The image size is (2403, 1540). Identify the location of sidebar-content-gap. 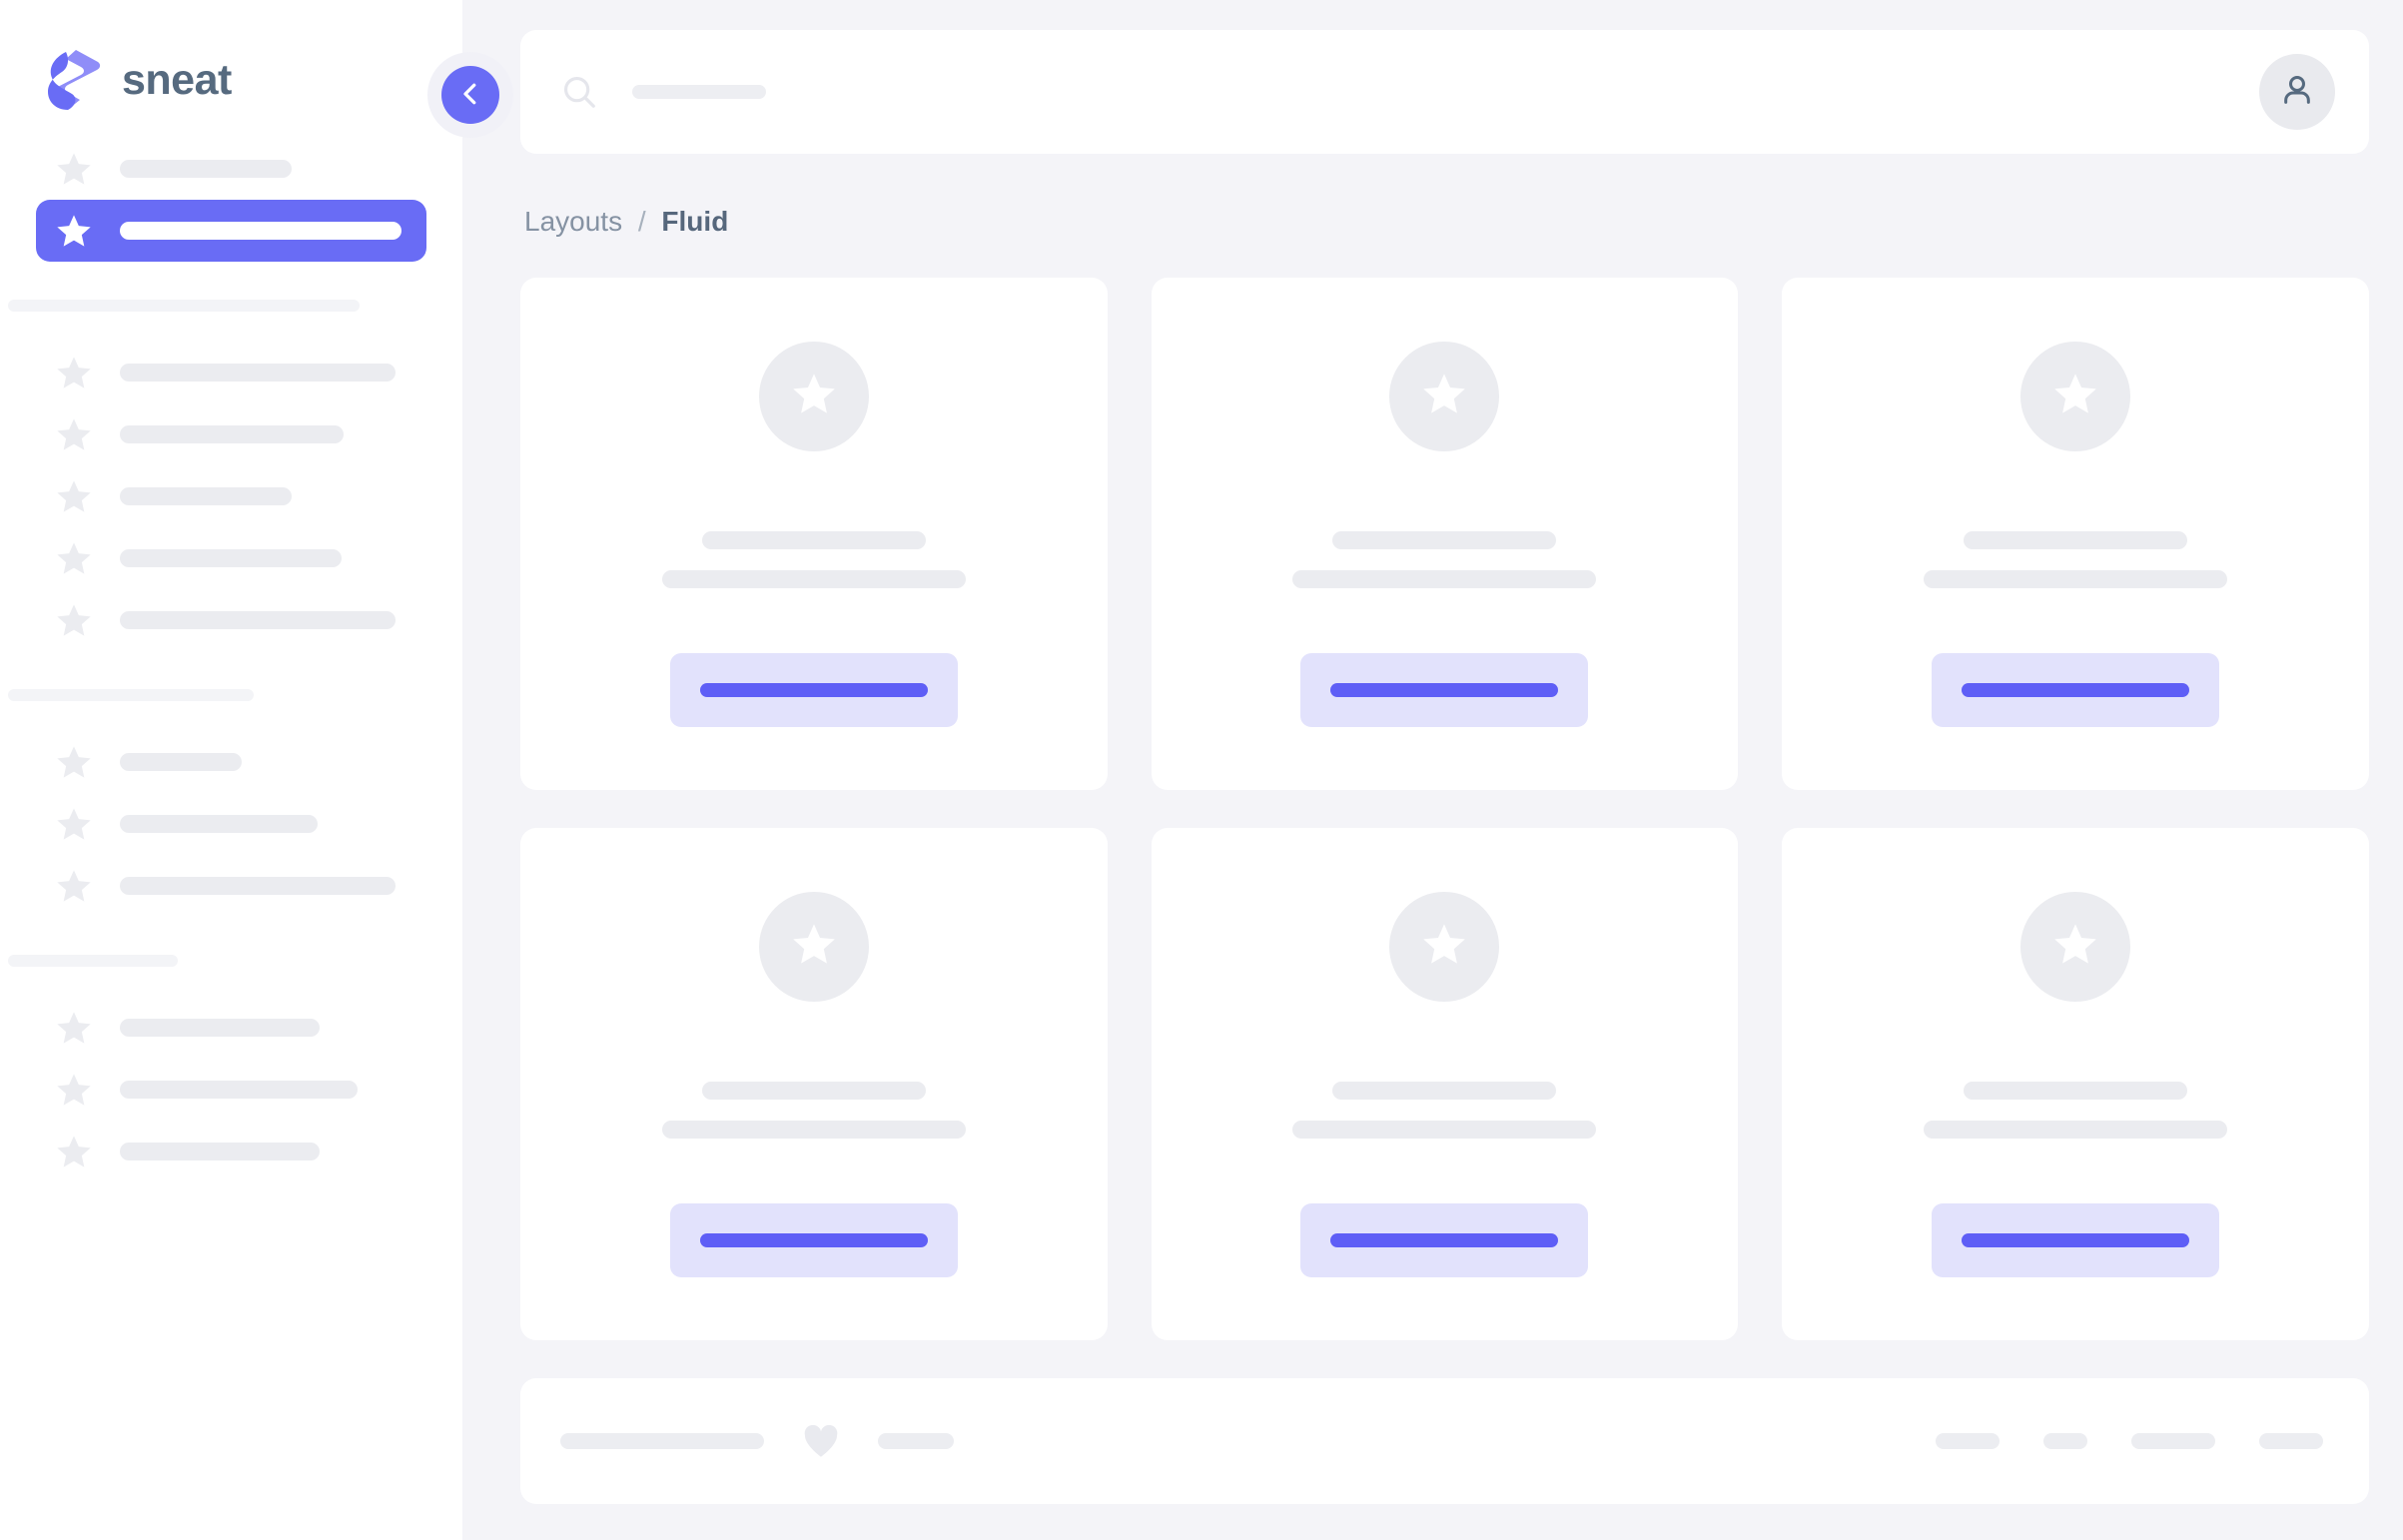
(491, 770).